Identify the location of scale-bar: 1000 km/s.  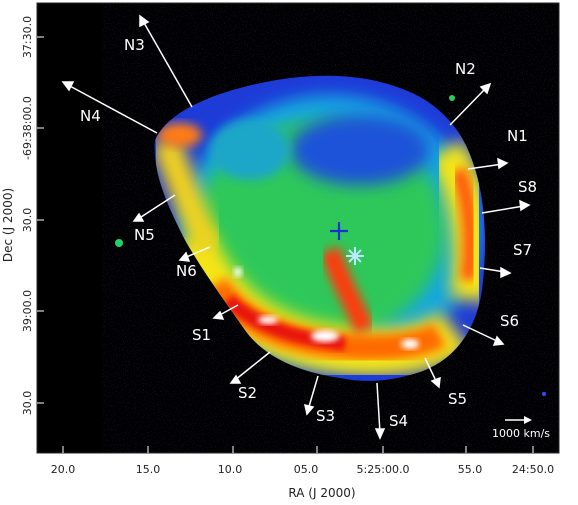
(521, 428).